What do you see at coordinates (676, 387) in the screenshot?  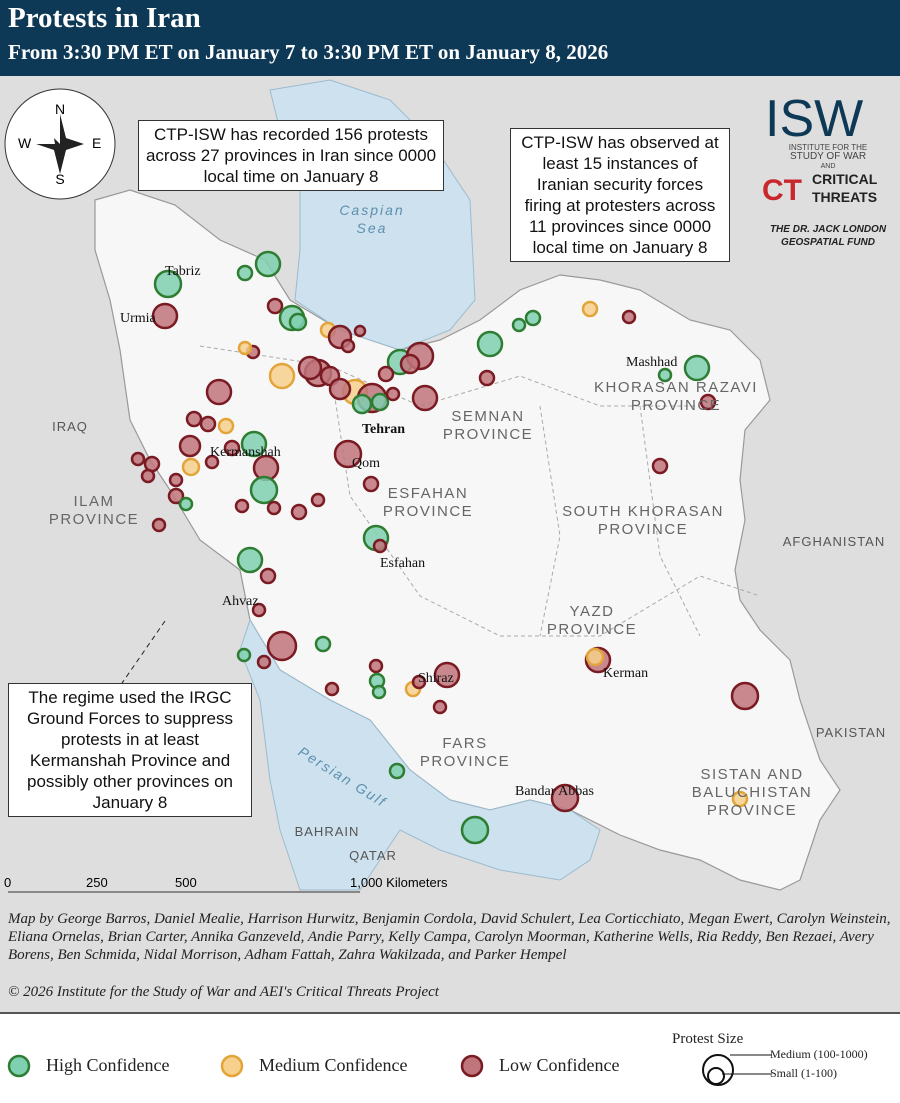 I see `label-line: KHORASAN RAZAVI` at bounding box center [676, 387].